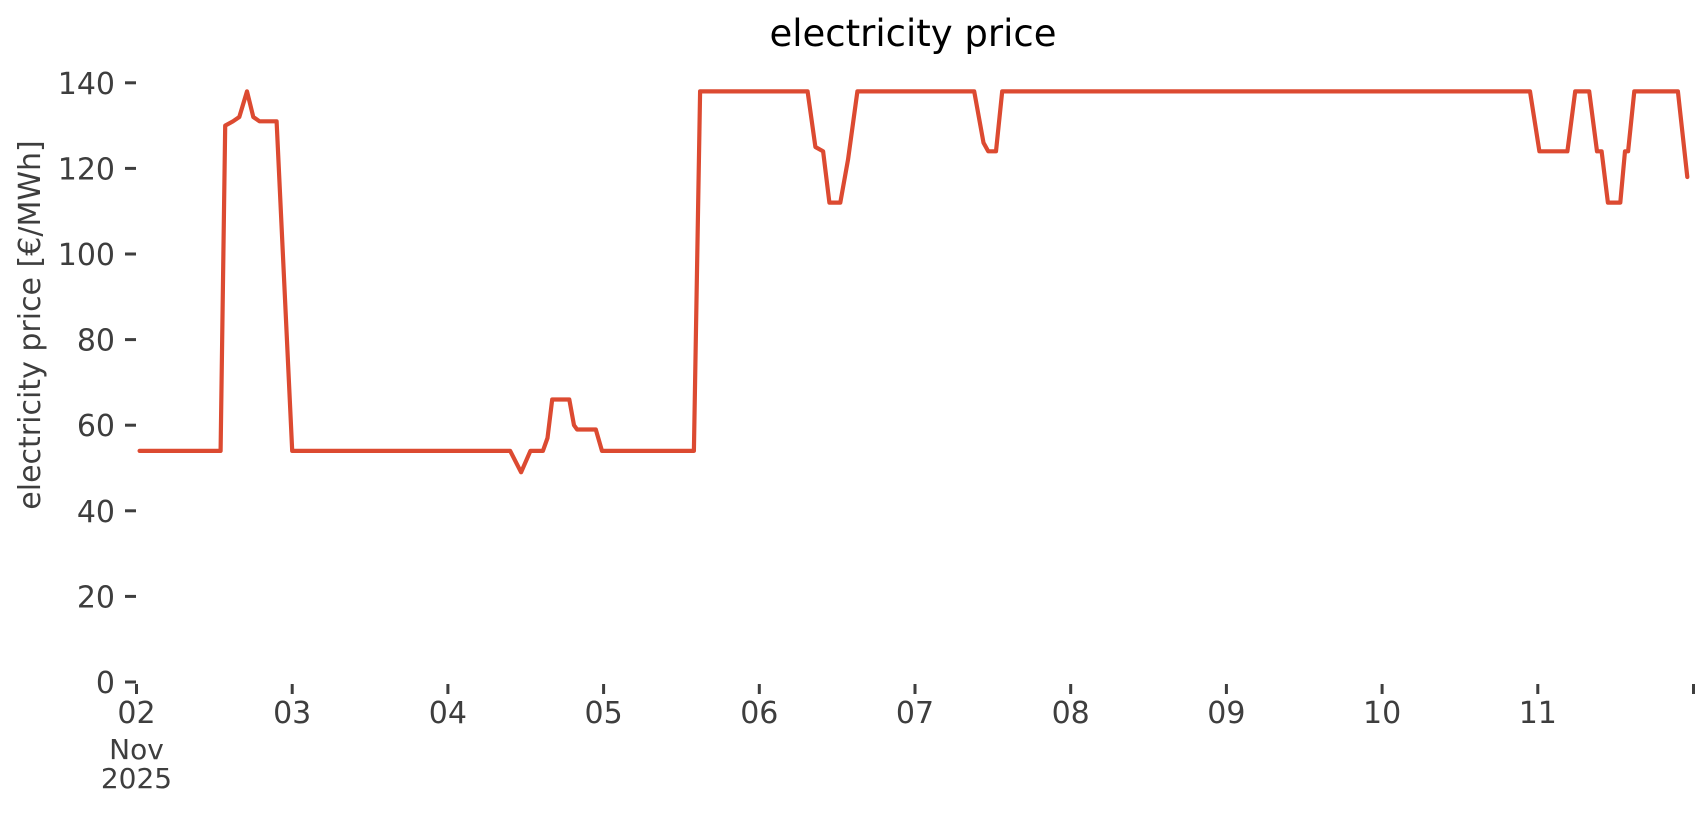  I want to click on y-tick-label: 60, so click(96, 426).